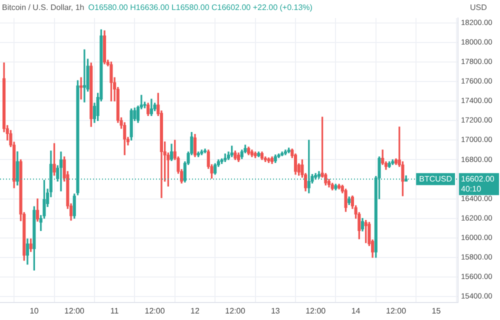  What do you see at coordinates (471, 189) in the screenshot?
I see `text: 40:10` at bounding box center [471, 189].